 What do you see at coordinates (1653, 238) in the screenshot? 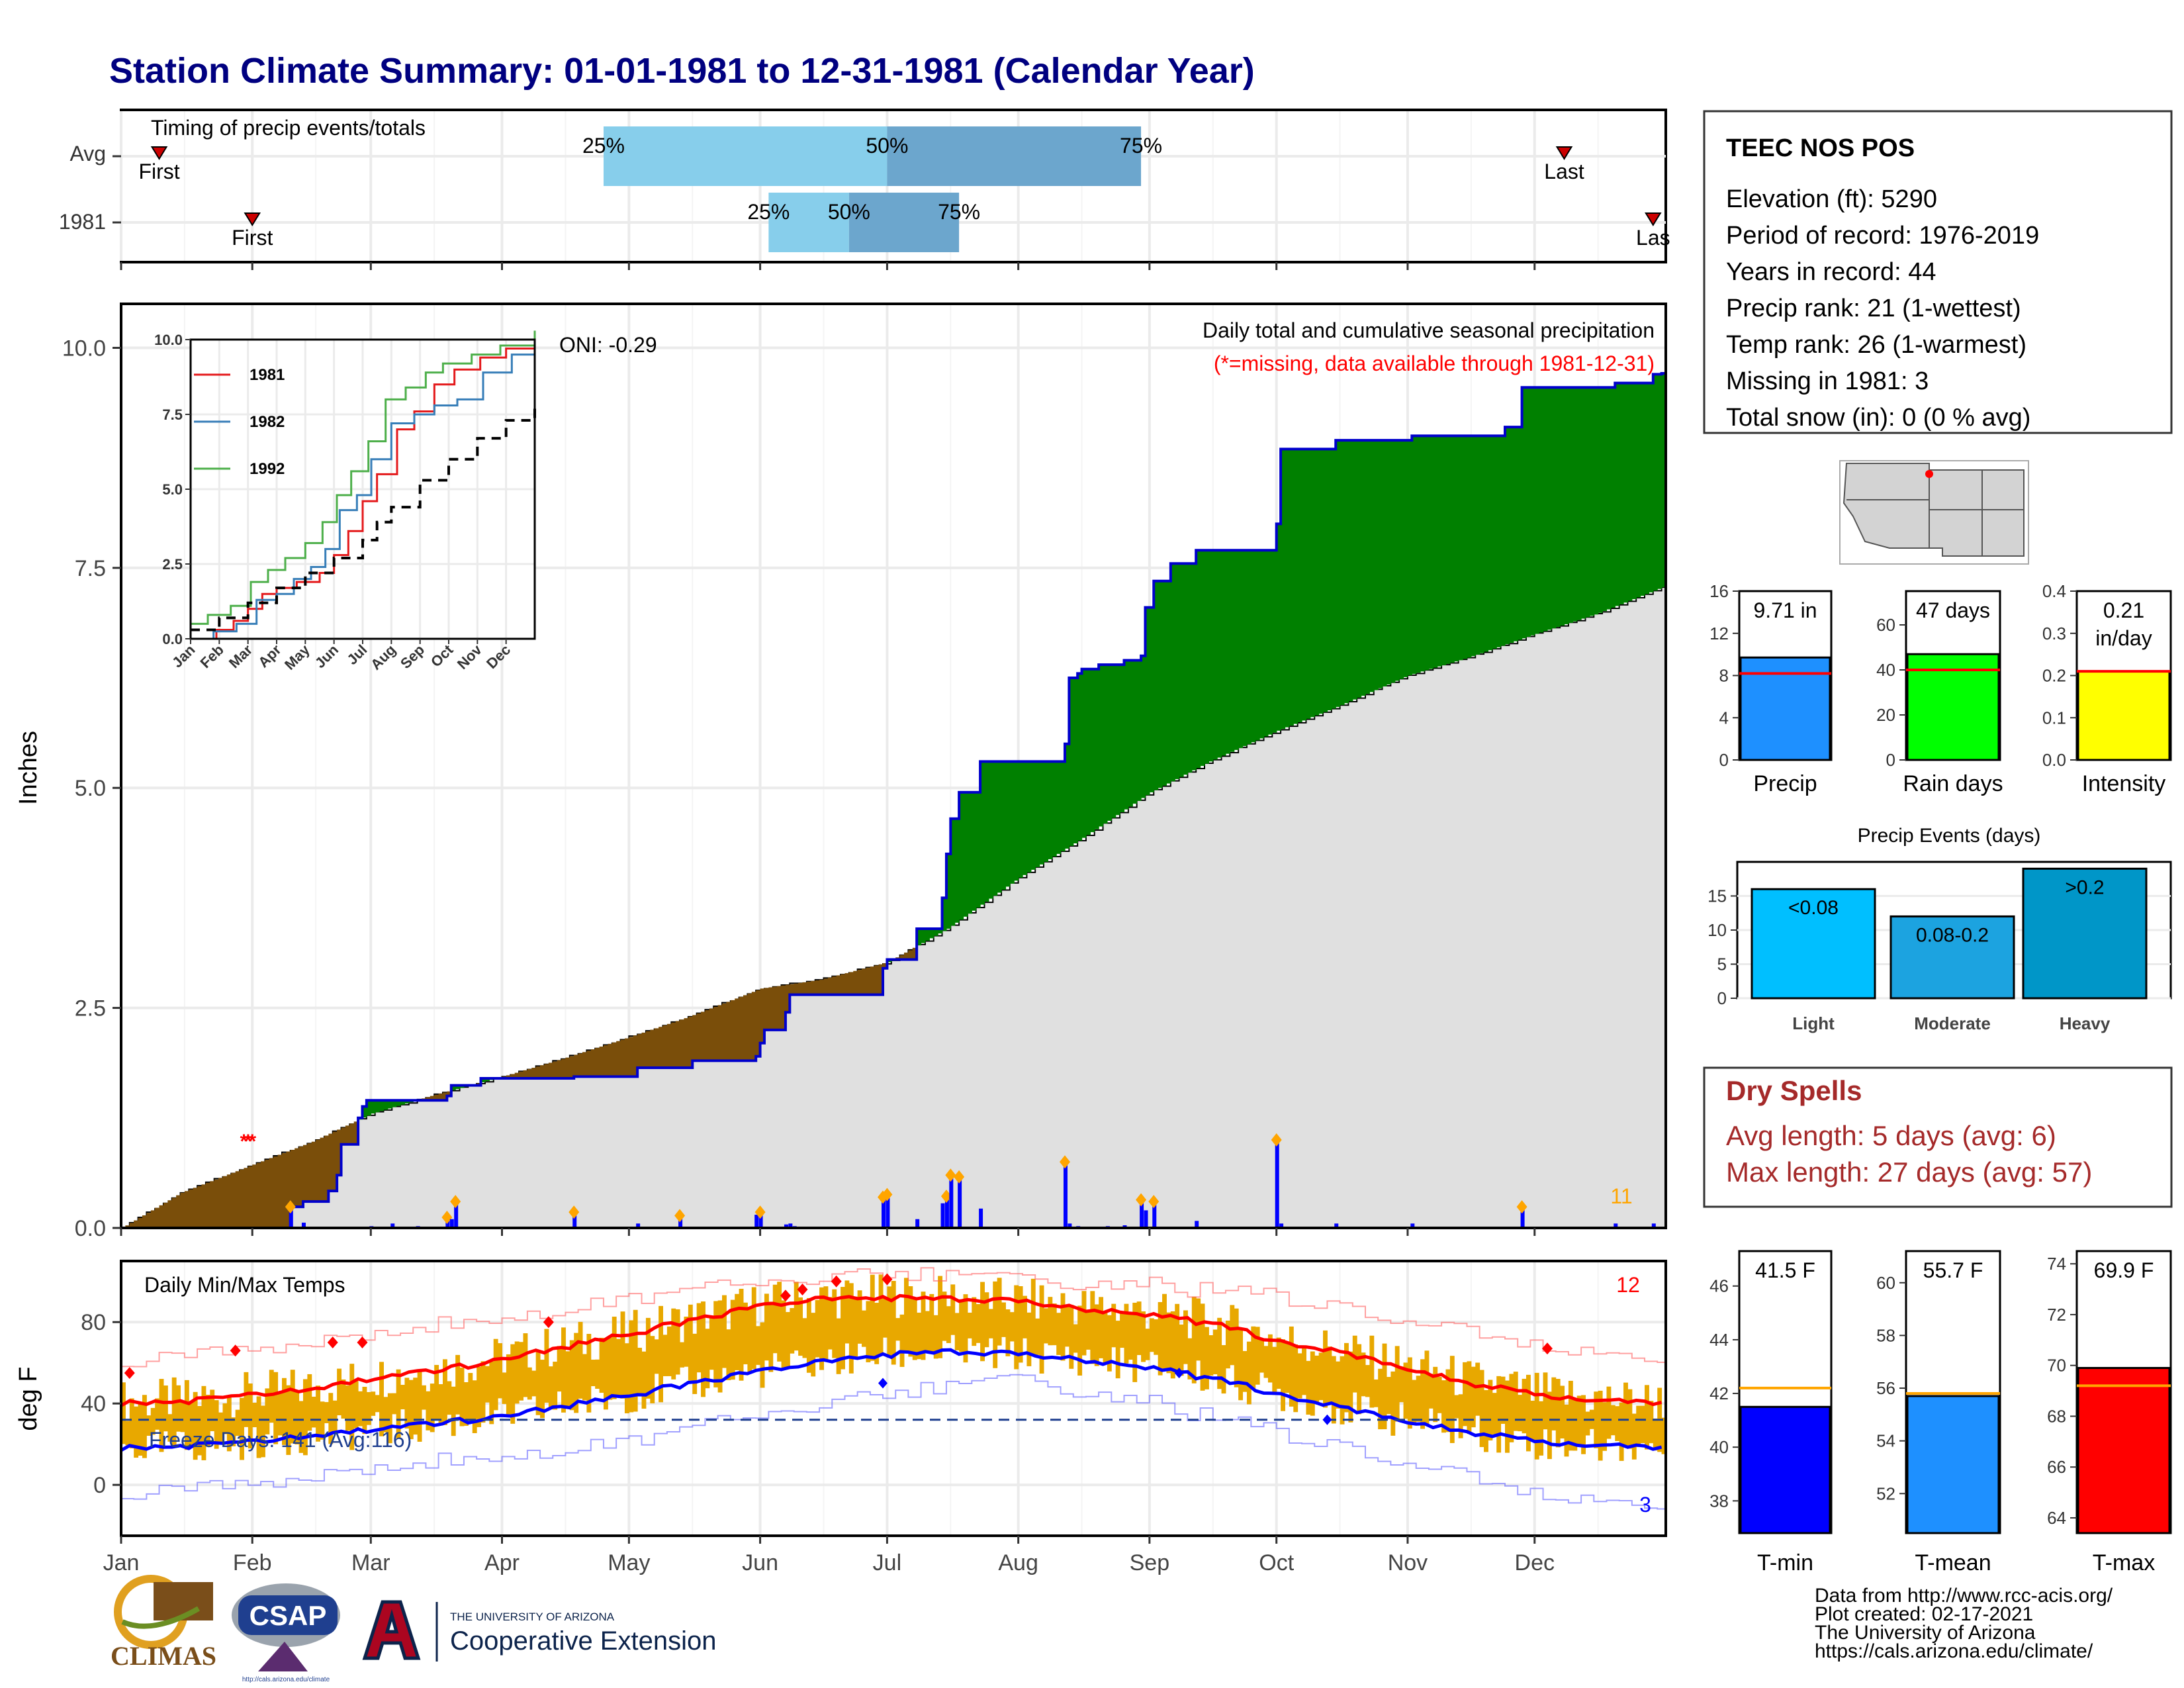
I see `last-event-label: Las` at bounding box center [1653, 238].